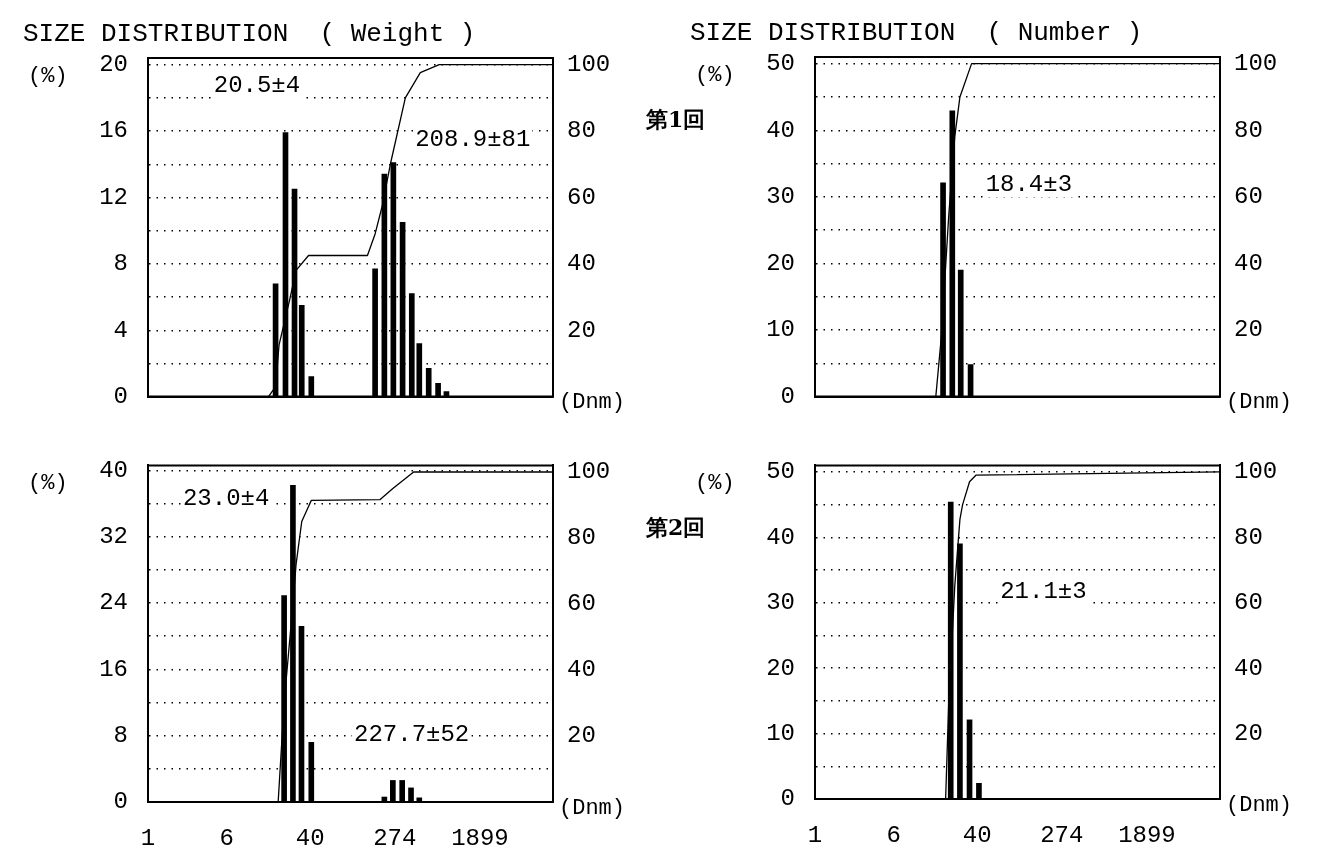 Image resolution: width=1318 pixels, height=862 pixels. What do you see at coordinates (113, 537) in the screenshot?
I see `y-tick-label: 32` at bounding box center [113, 537].